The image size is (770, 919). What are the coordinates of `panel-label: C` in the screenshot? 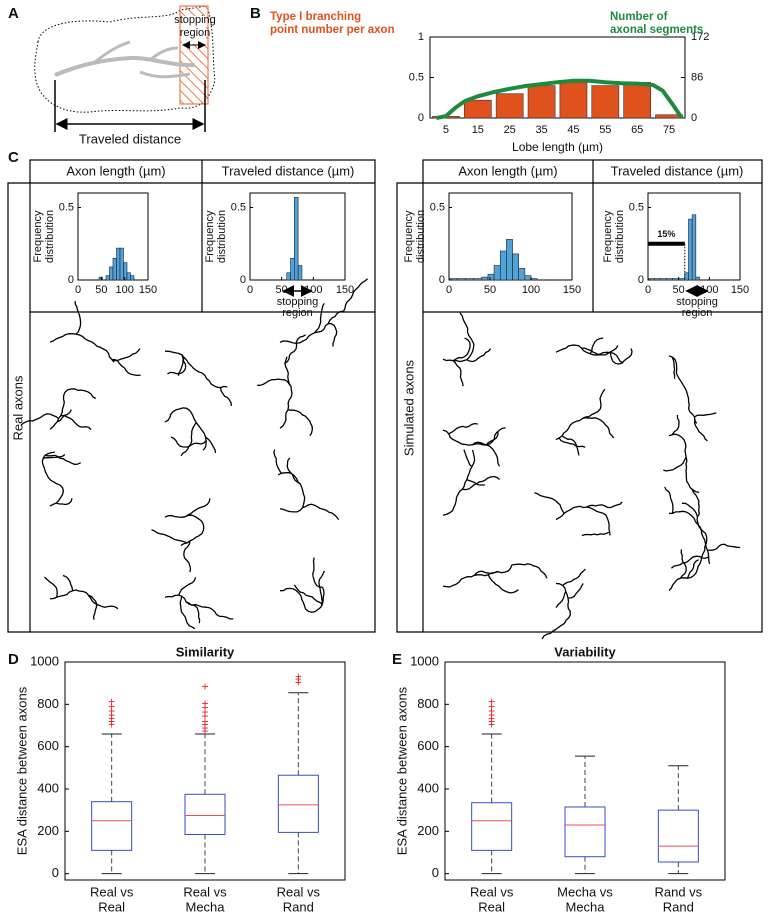 It's located at (13, 157).